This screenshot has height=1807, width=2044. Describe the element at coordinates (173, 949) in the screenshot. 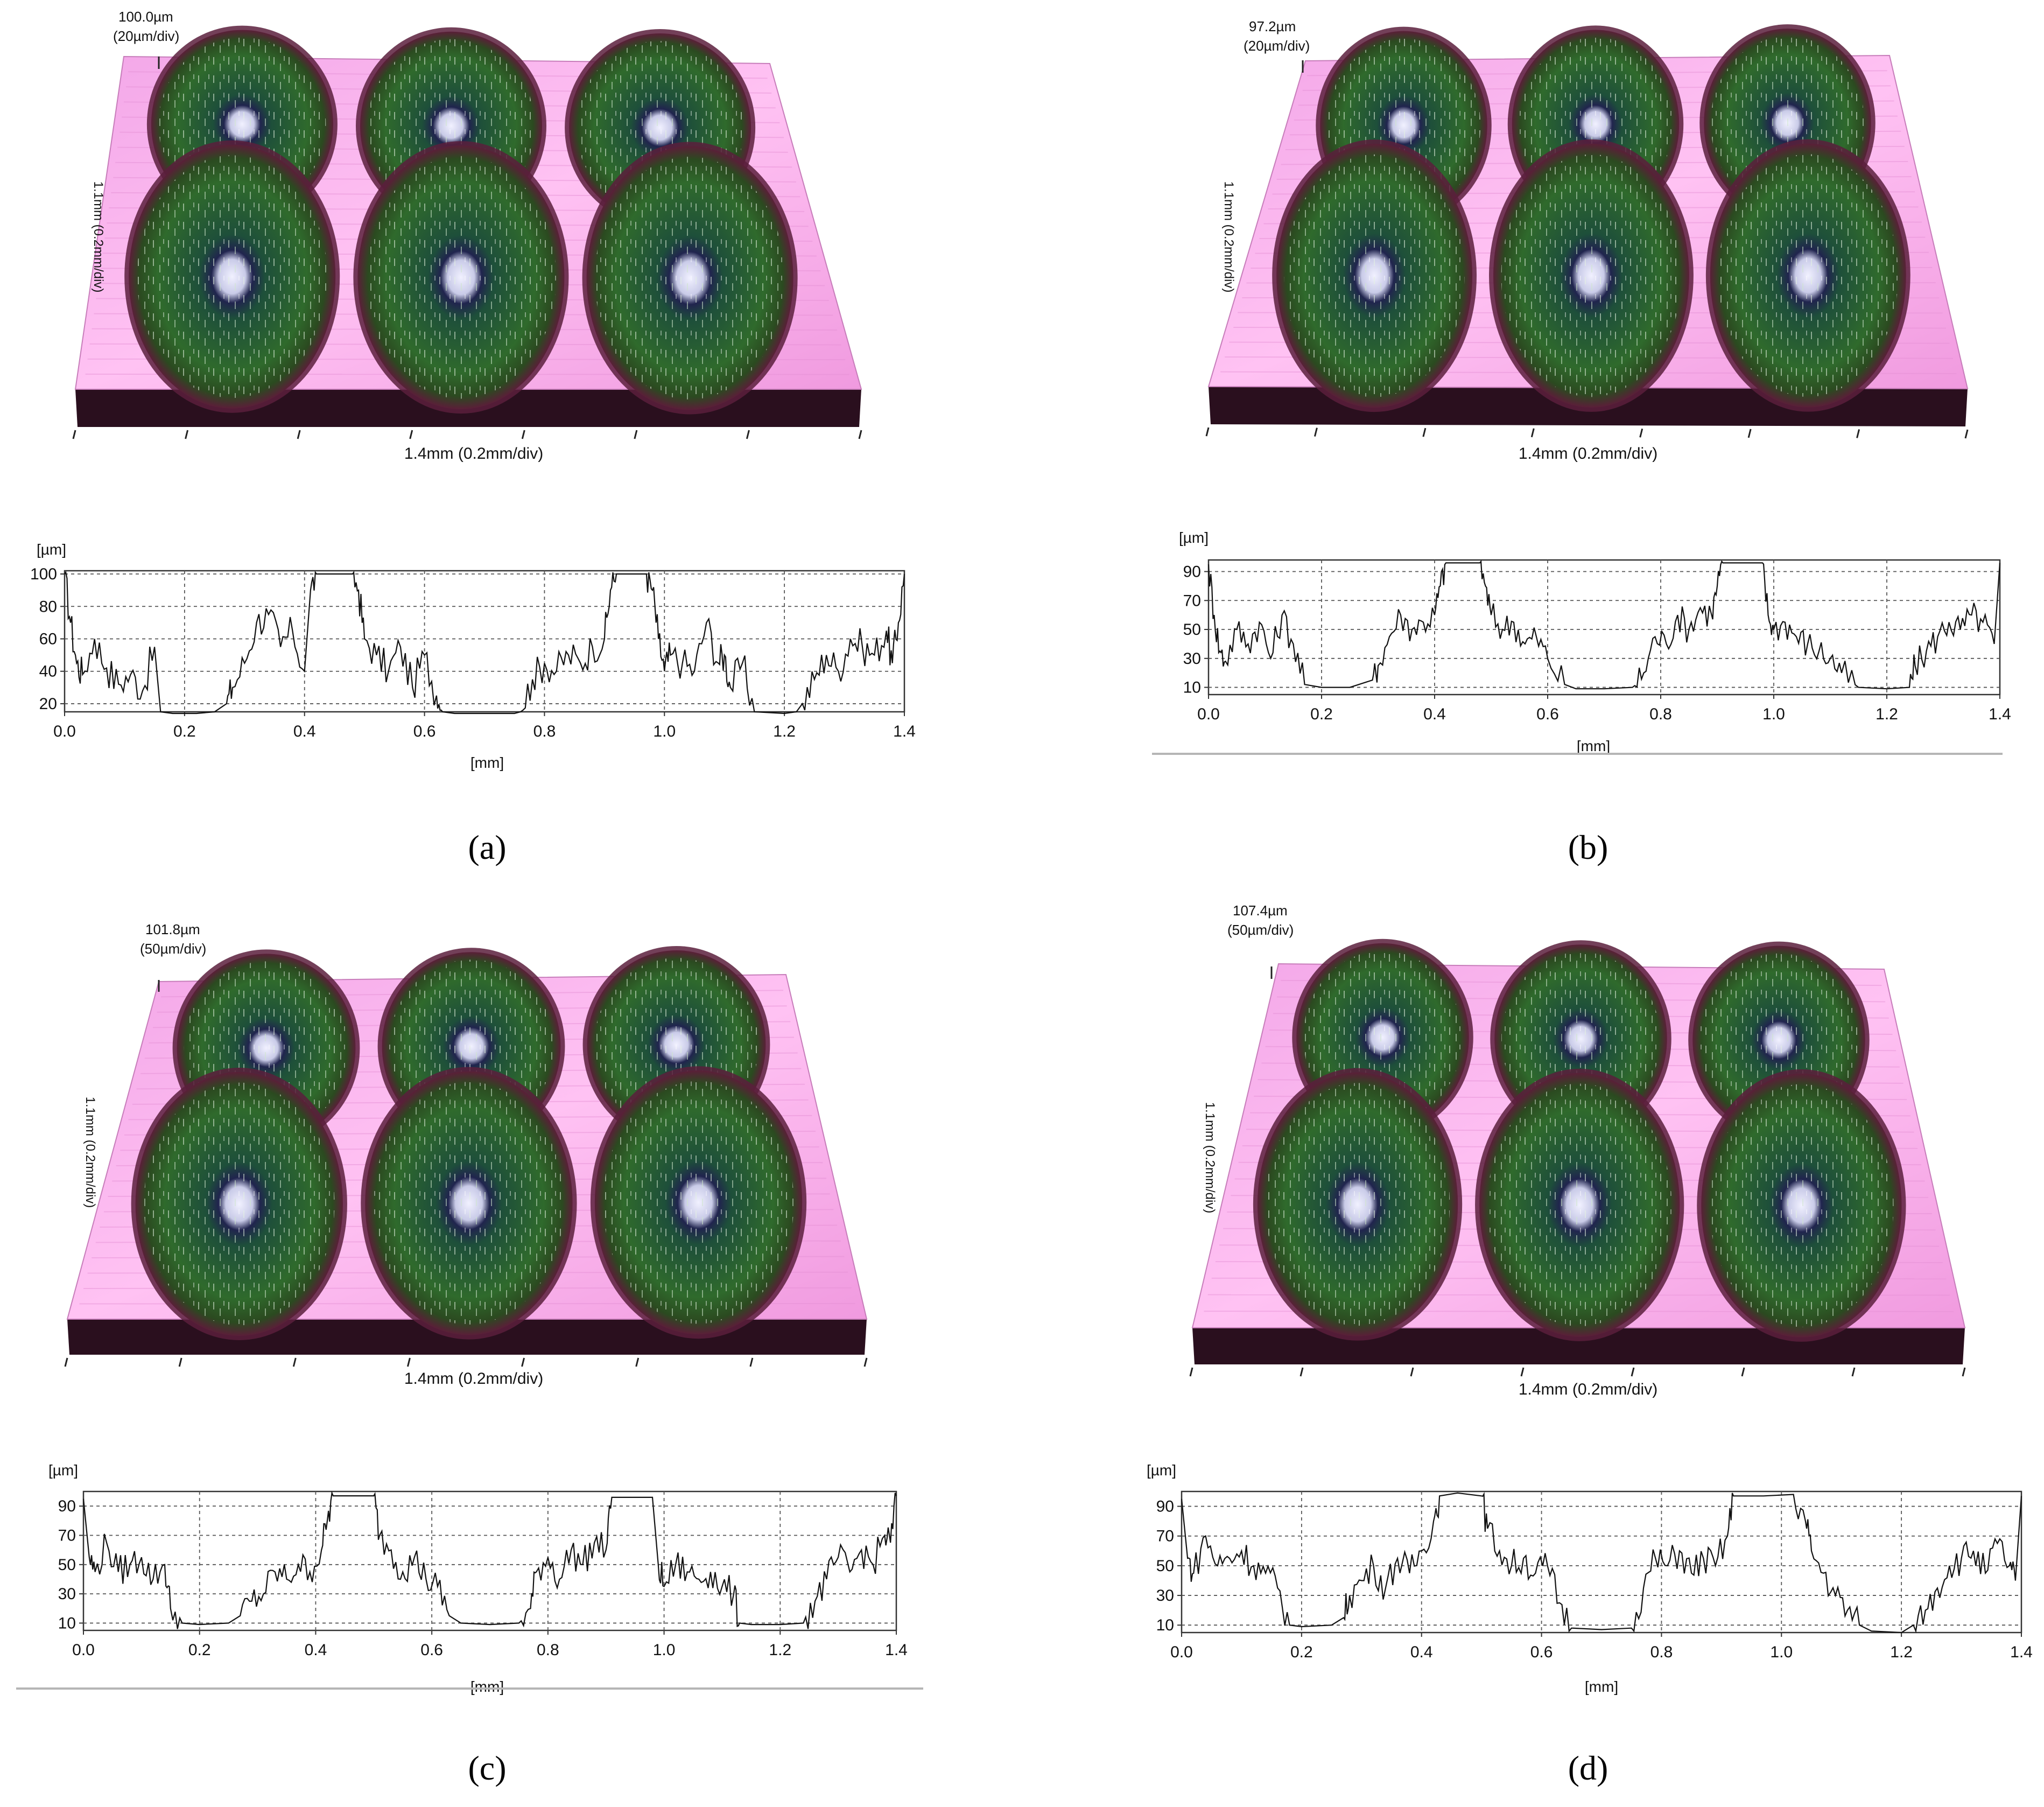

I see `height-scale-label: (50µm/div)` at that location.